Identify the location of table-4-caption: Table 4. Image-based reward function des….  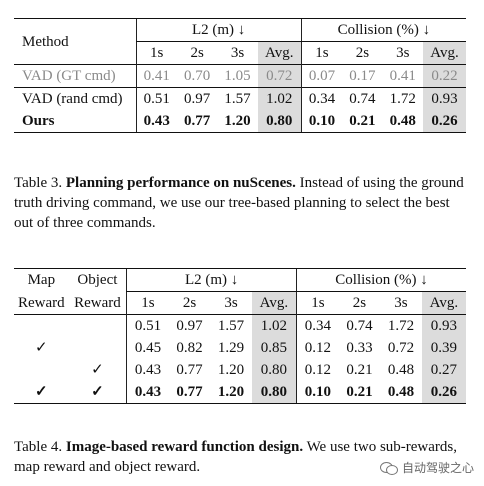
(242, 457).